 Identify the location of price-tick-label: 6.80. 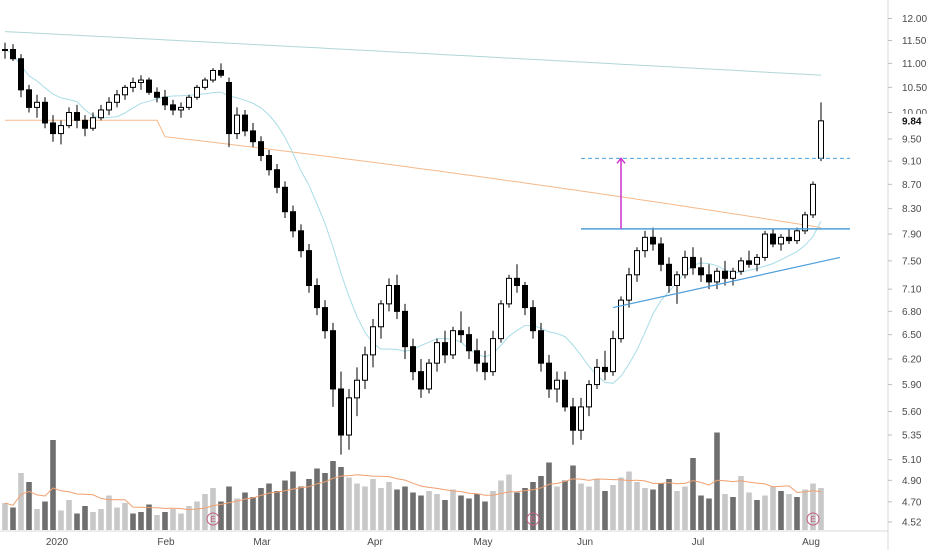
(912, 312).